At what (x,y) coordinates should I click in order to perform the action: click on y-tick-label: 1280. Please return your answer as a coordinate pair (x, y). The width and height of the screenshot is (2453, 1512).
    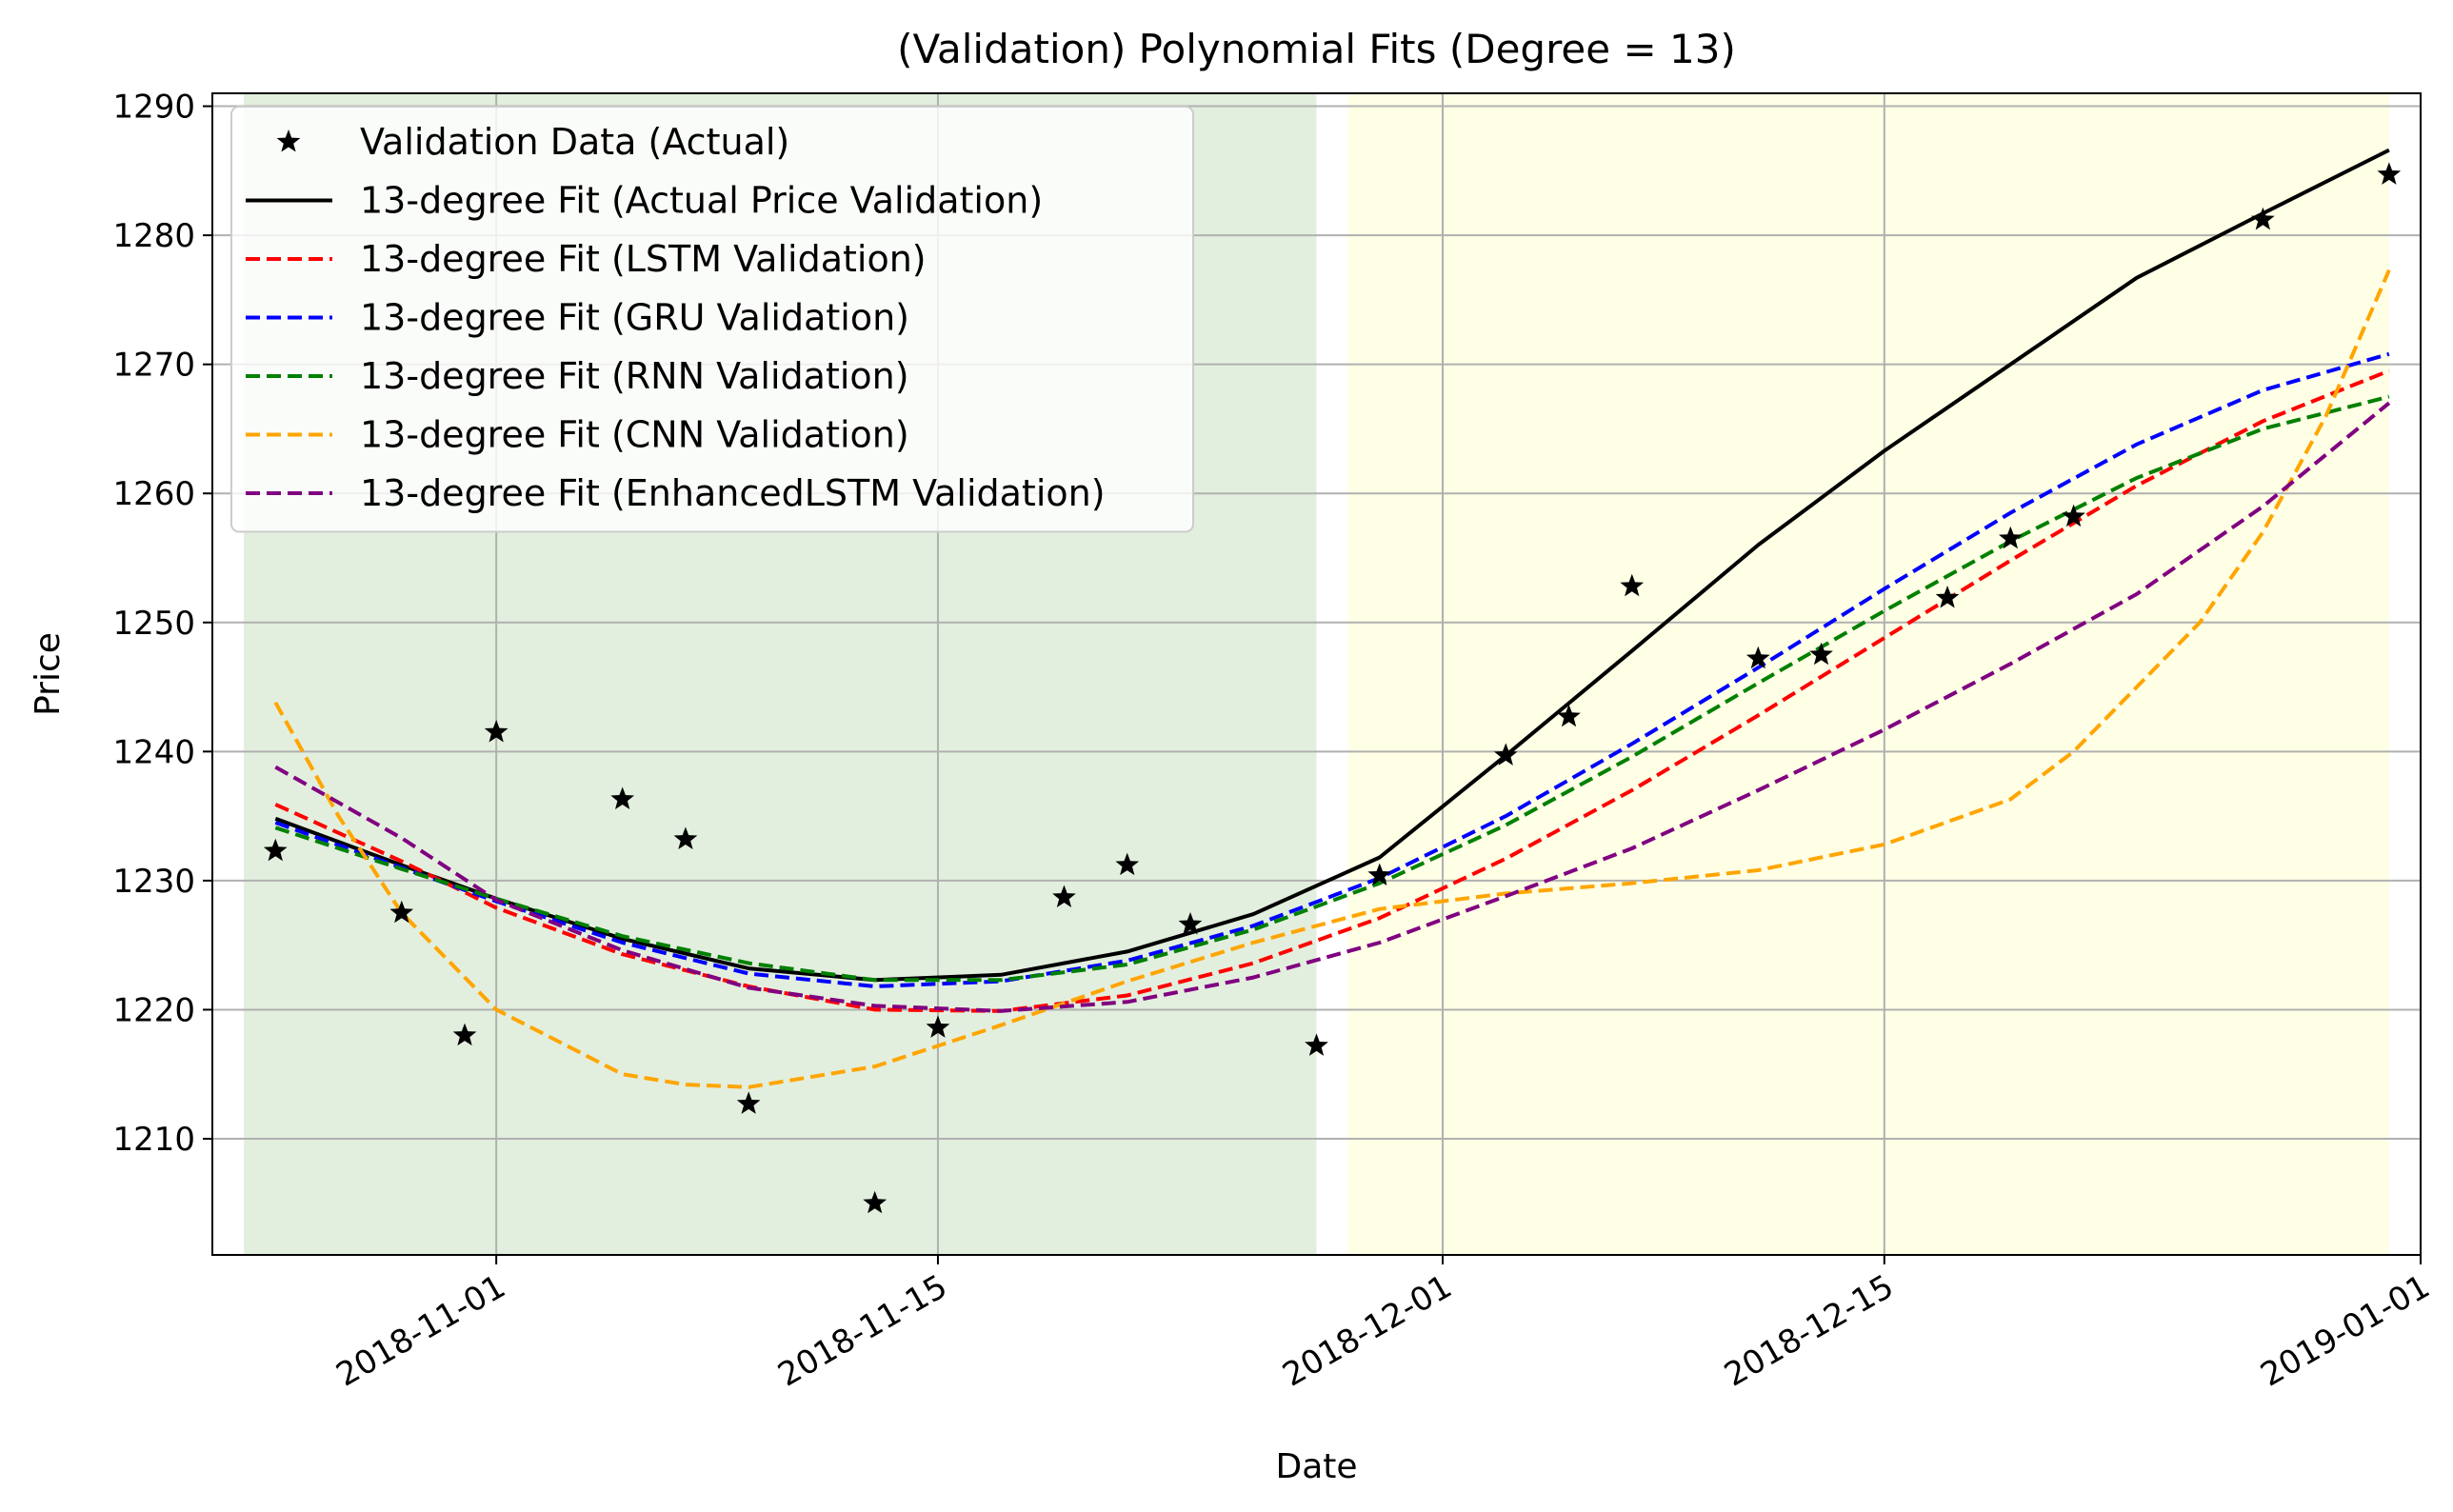
    Looking at the image, I should click on (153, 236).